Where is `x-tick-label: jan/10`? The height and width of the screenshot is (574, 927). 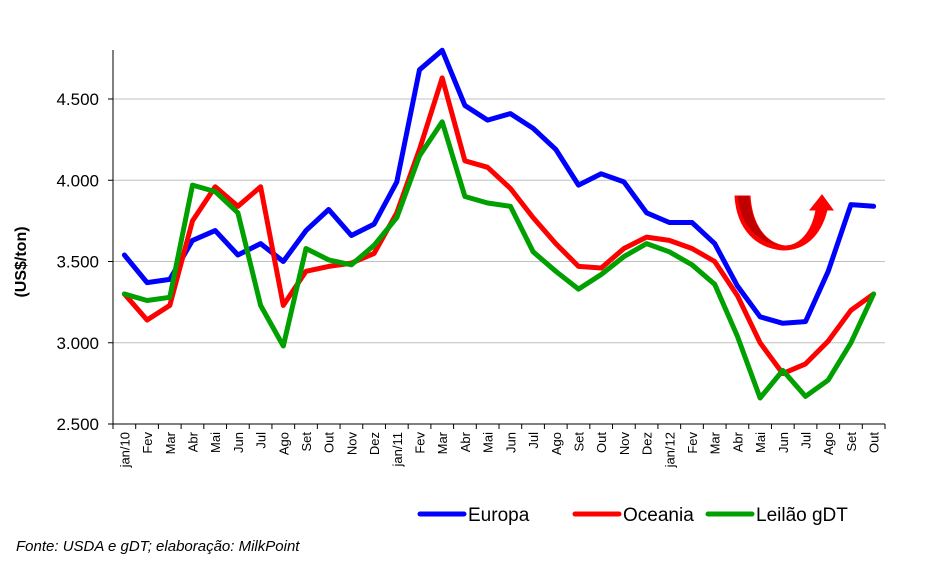
x-tick-label: jan/10 is located at coordinates (124, 450).